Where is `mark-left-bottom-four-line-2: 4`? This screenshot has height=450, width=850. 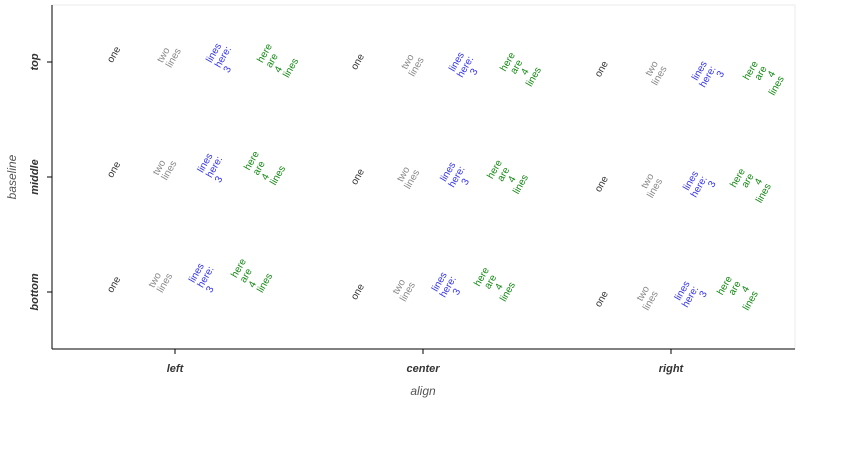 mark-left-bottom-four-line-2: 4 is located at coordinates (253, 284).